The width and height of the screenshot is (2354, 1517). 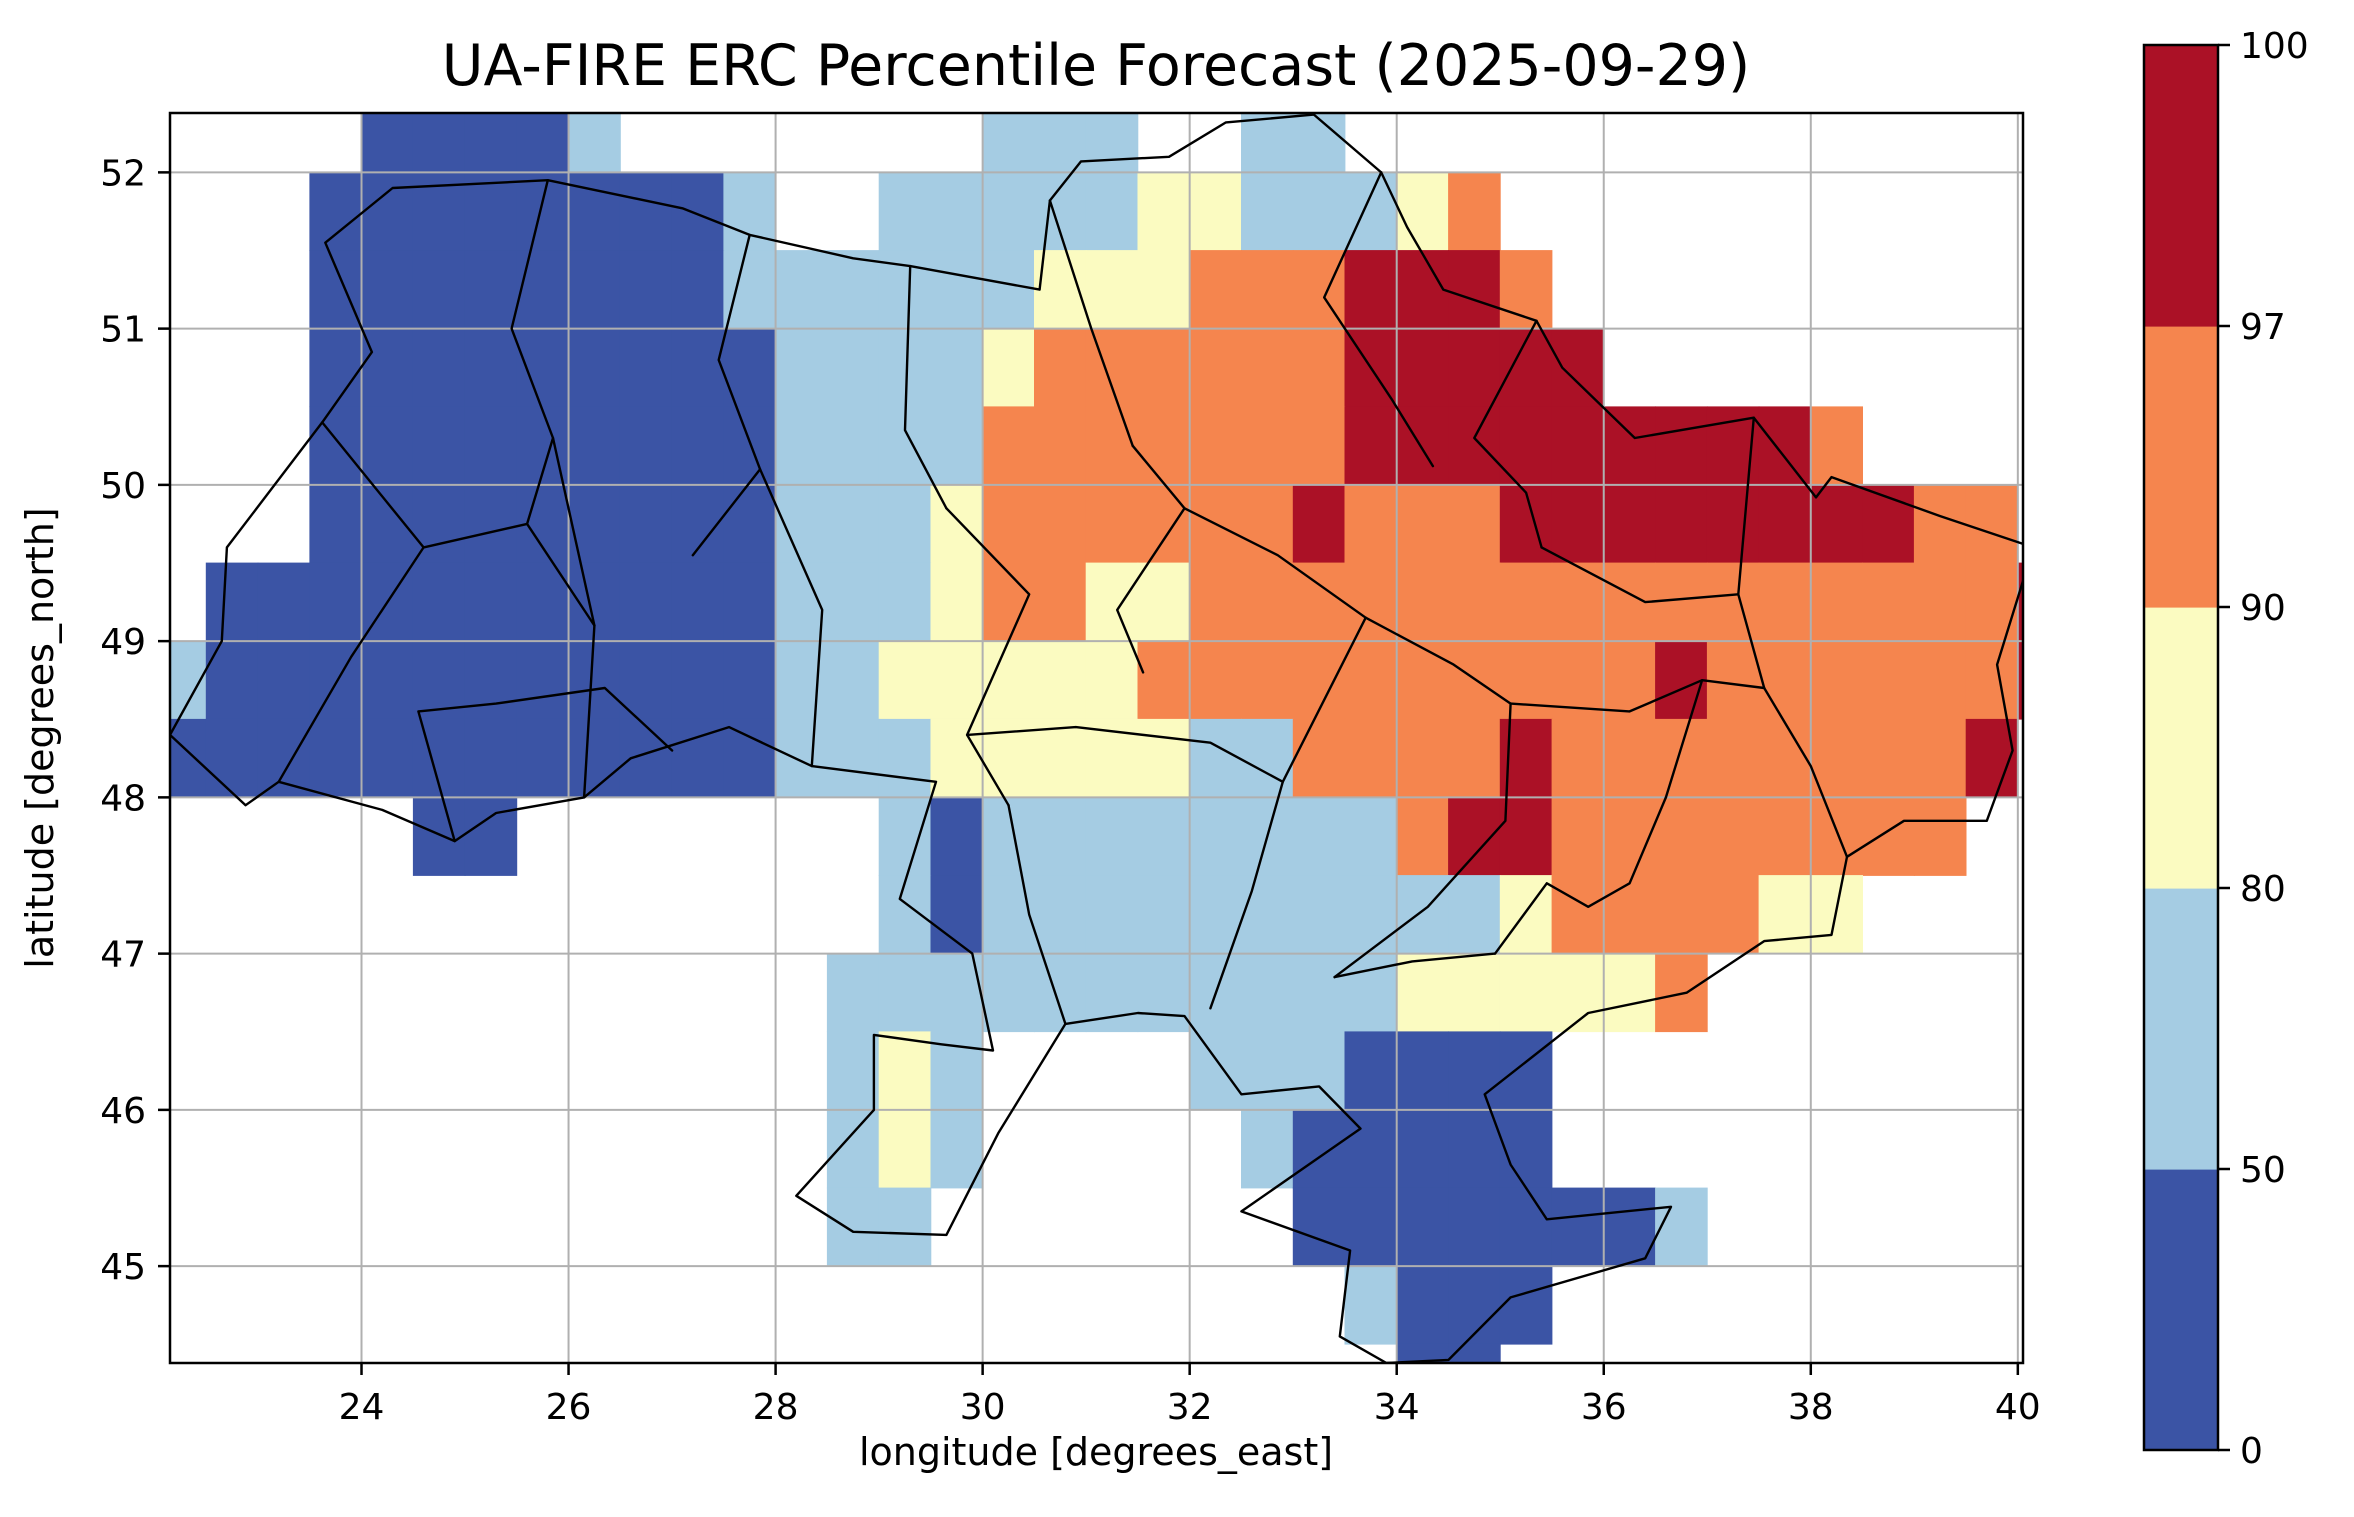 What do you see at coordinates (123, 1267) in the screenshot?
I see `y-tick-label: 45` at bounding box center [123, 1267].